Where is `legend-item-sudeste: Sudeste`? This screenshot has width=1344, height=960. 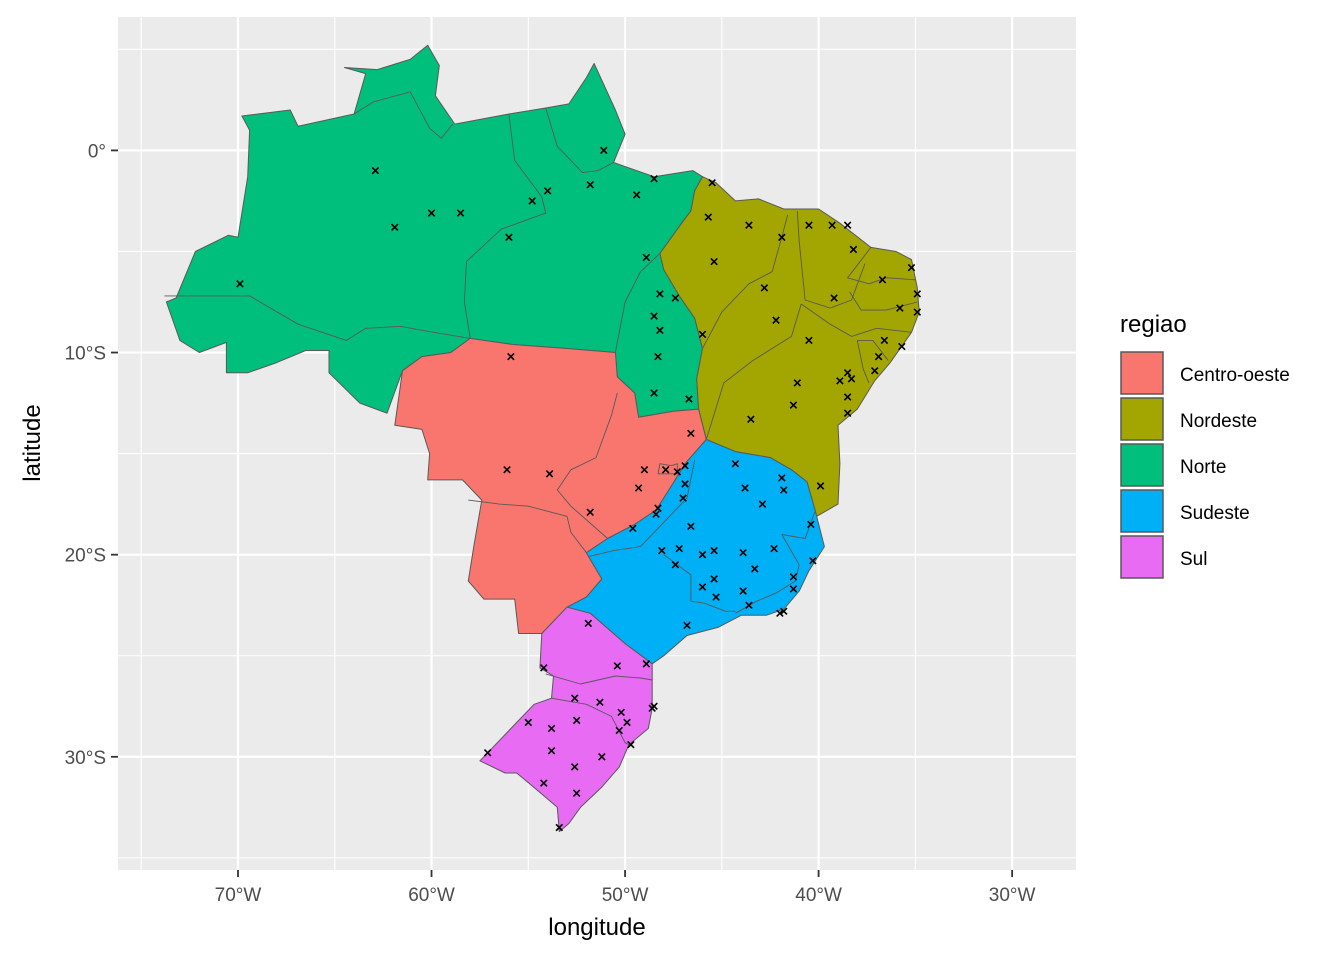 legend-item-sudeste: Sudeste is located at coordinates (1185, 511).